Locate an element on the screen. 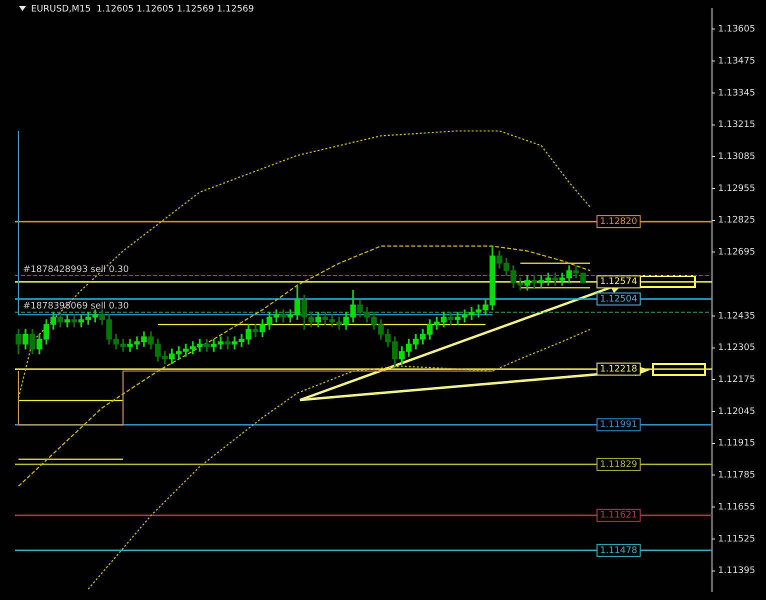 Image resolution: width=766 pixels, height=600 pixels. ref-line-label: 1.11478 is located at coordinates (619, 551).